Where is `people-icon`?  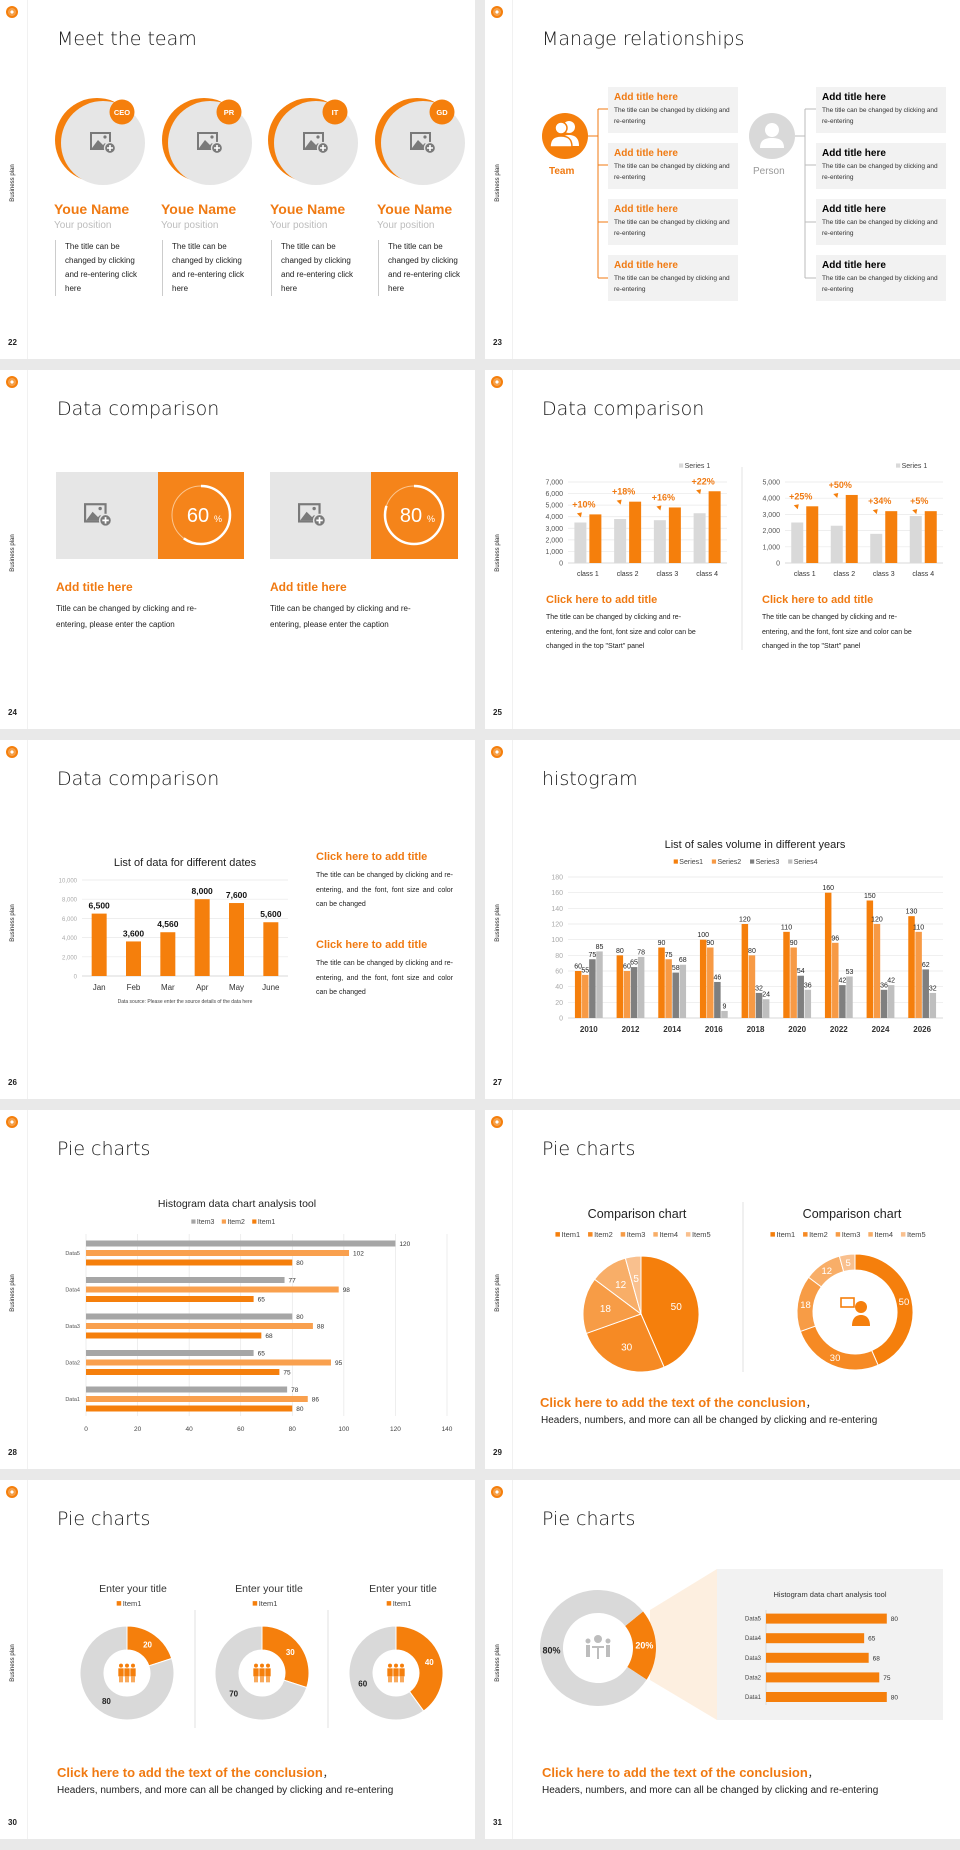
people-icon is located at coordinates (262, 1673).